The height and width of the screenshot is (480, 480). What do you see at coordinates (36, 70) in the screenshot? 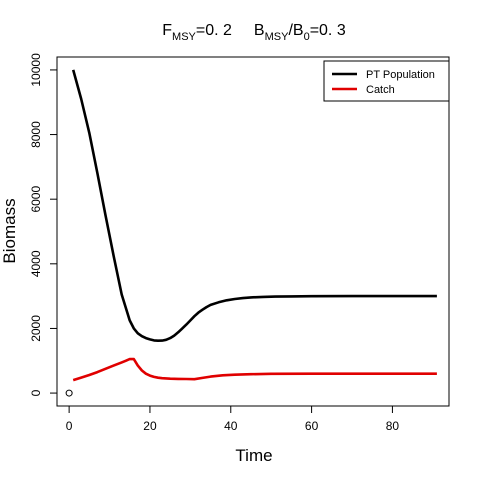
I see `y-tick-label: 10000` at bounding box center [36, 70].